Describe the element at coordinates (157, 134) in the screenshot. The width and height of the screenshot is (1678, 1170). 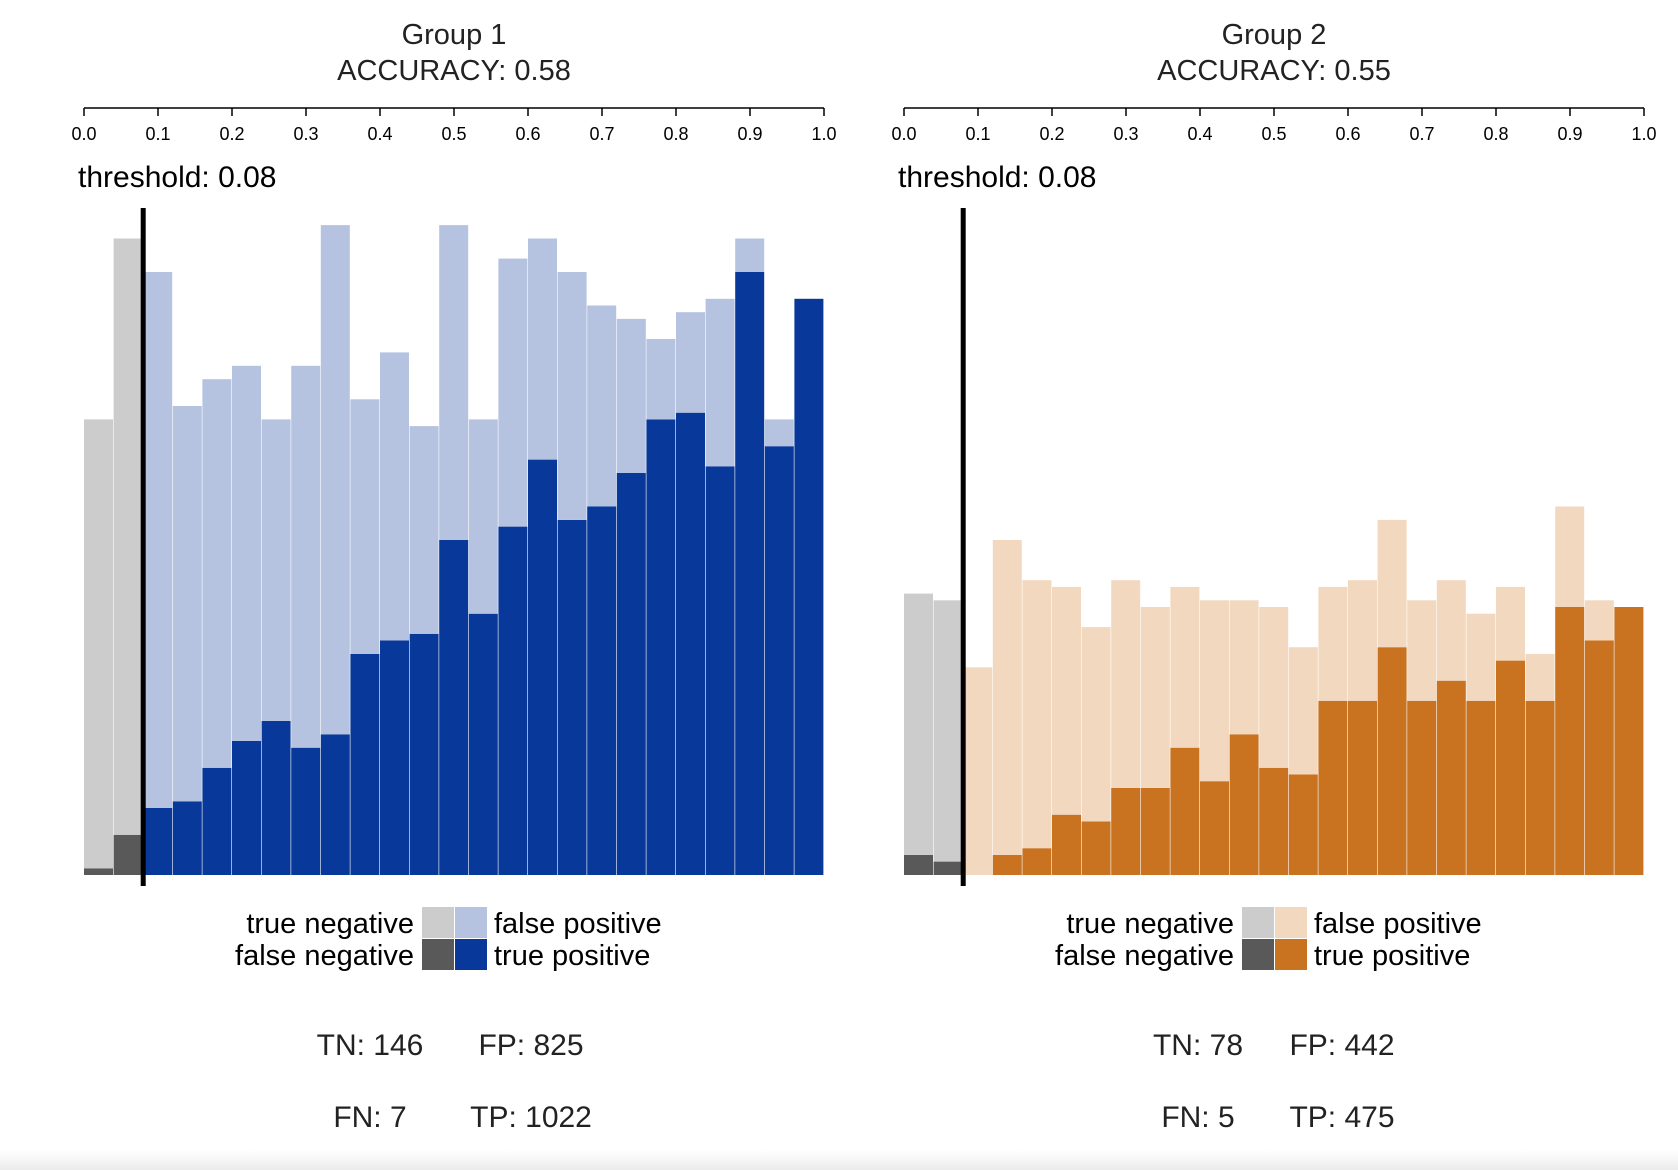
I see `x-tick-label: 0.1` at that location.